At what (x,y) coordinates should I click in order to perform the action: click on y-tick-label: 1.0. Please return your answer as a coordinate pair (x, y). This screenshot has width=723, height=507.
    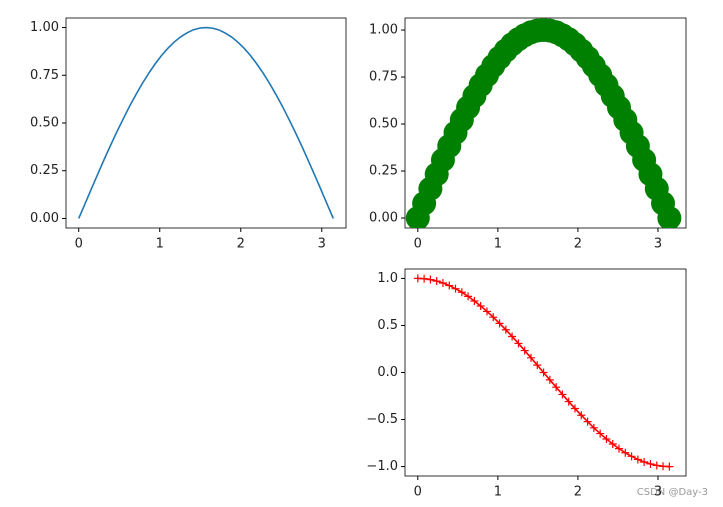
    Looking at the image, I should click on (387, 278).